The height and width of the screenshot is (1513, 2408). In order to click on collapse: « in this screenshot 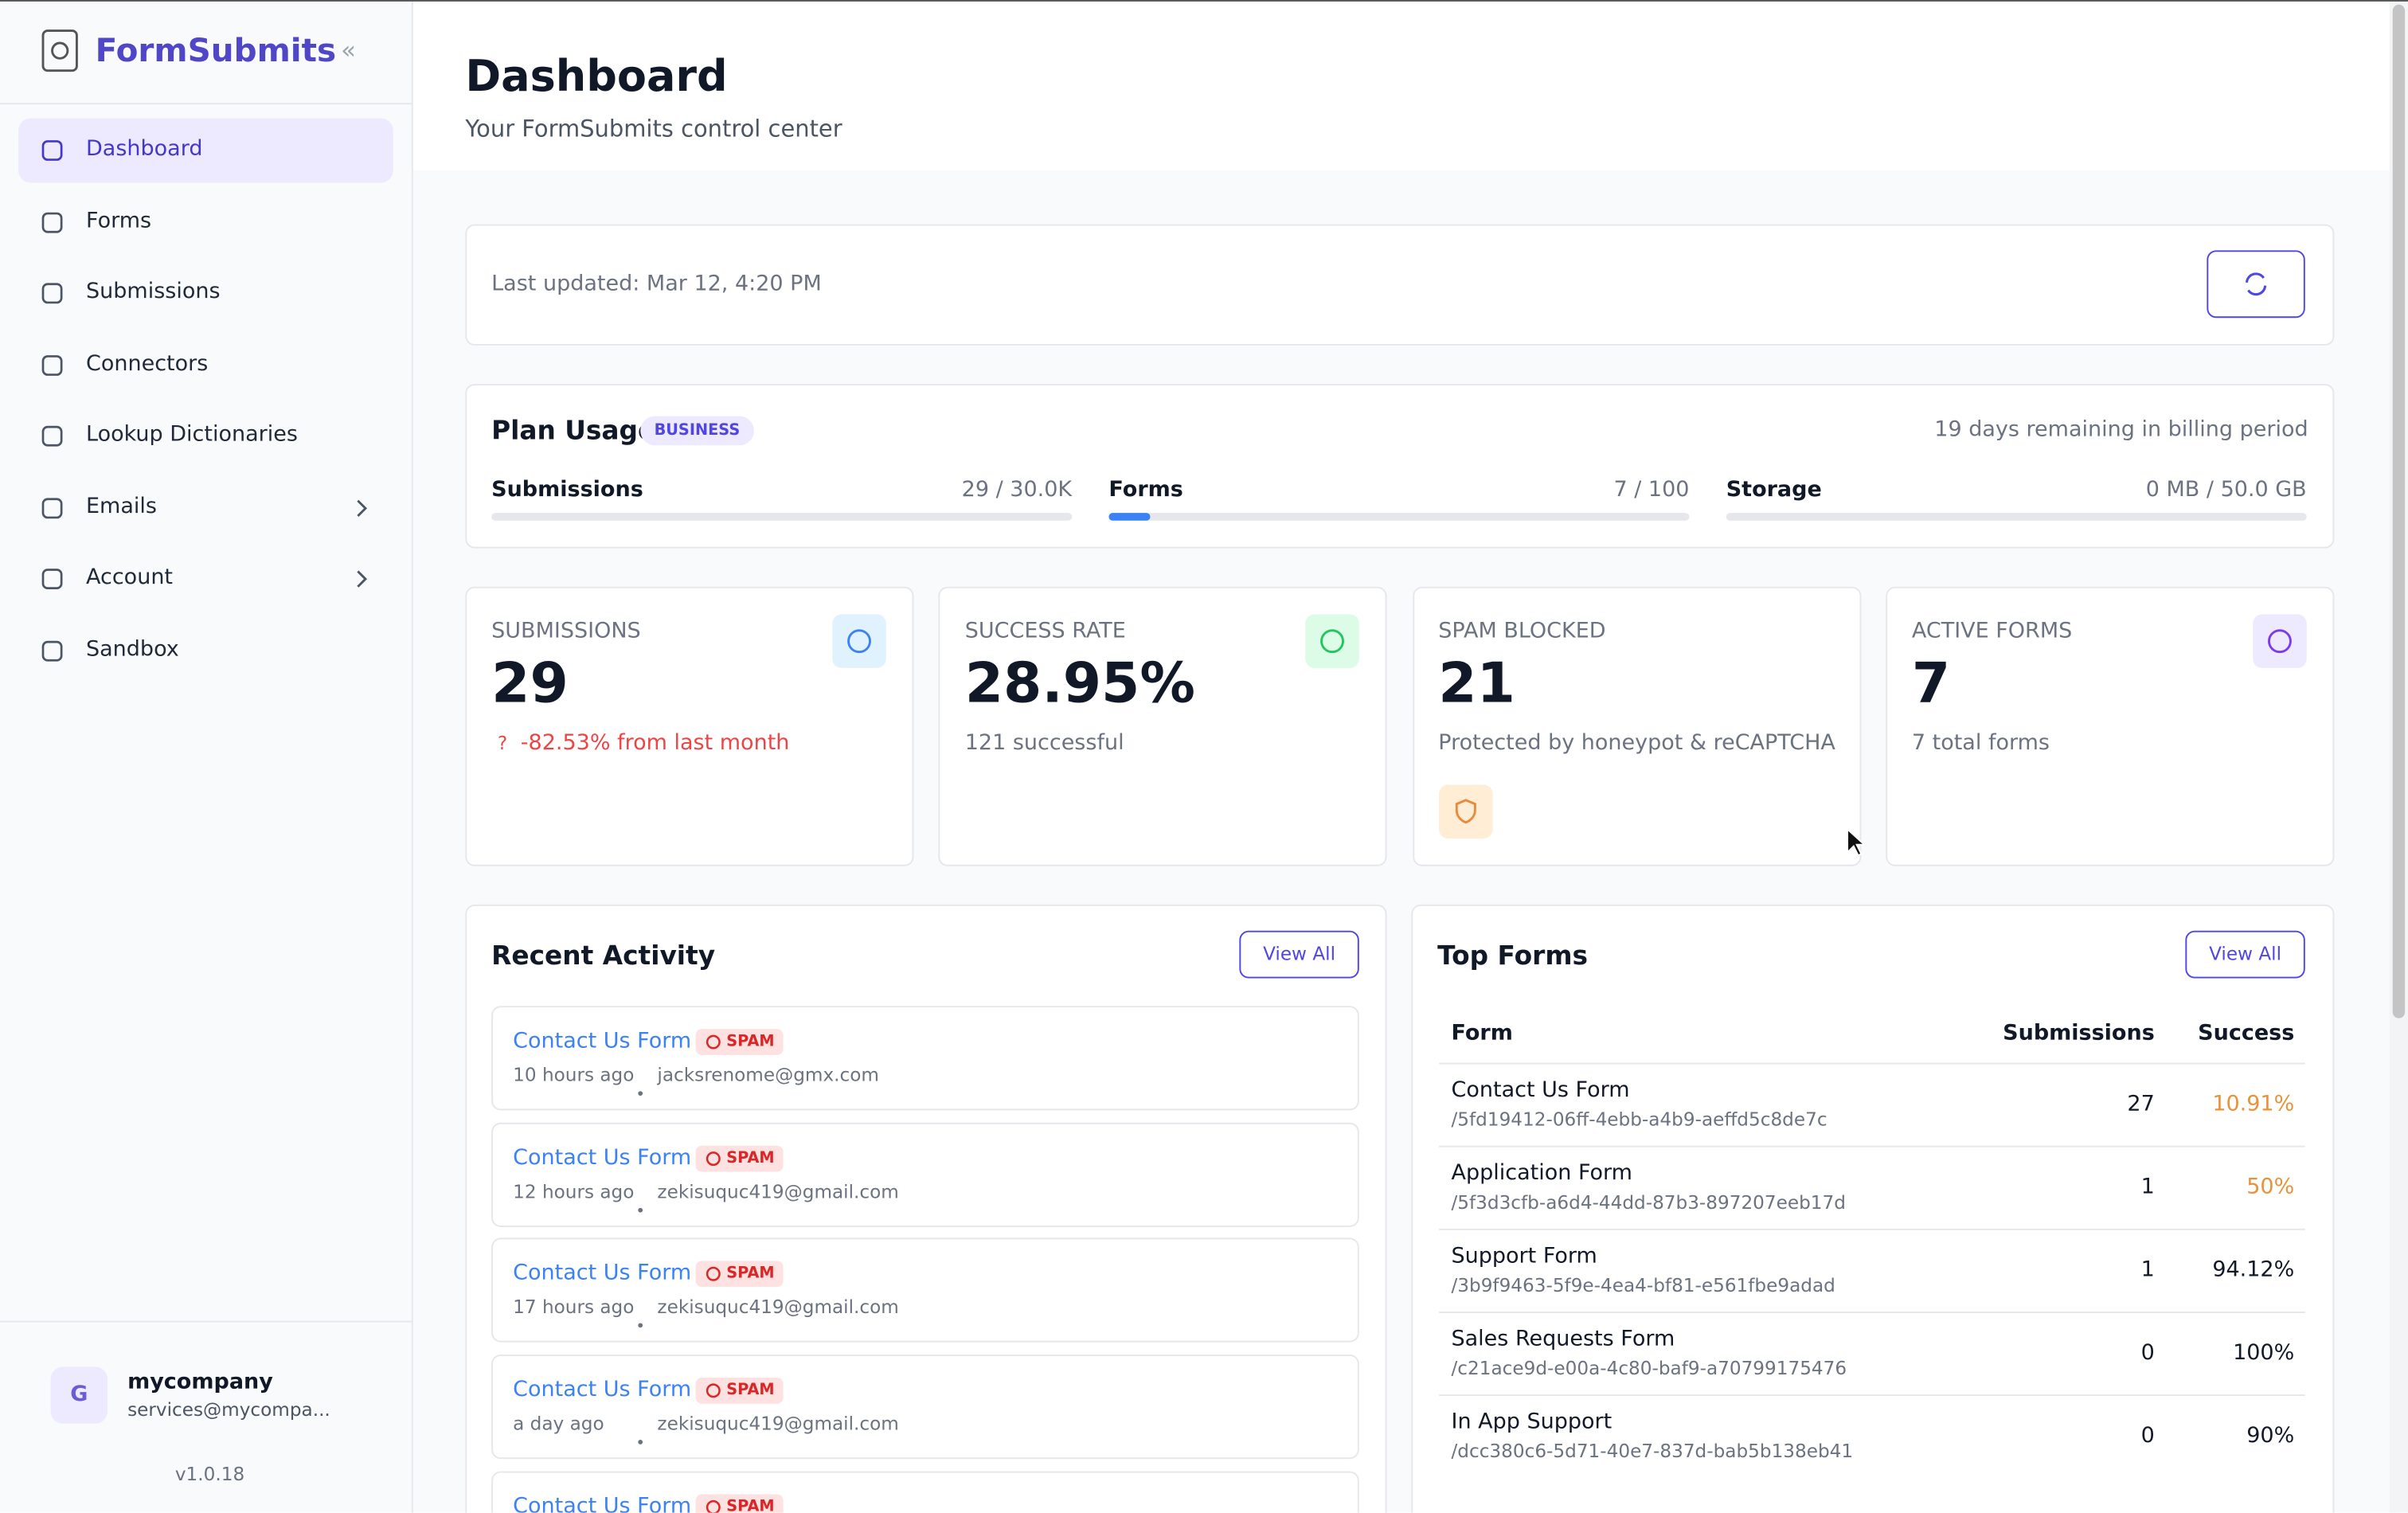, I will do `click(349, 50)`.